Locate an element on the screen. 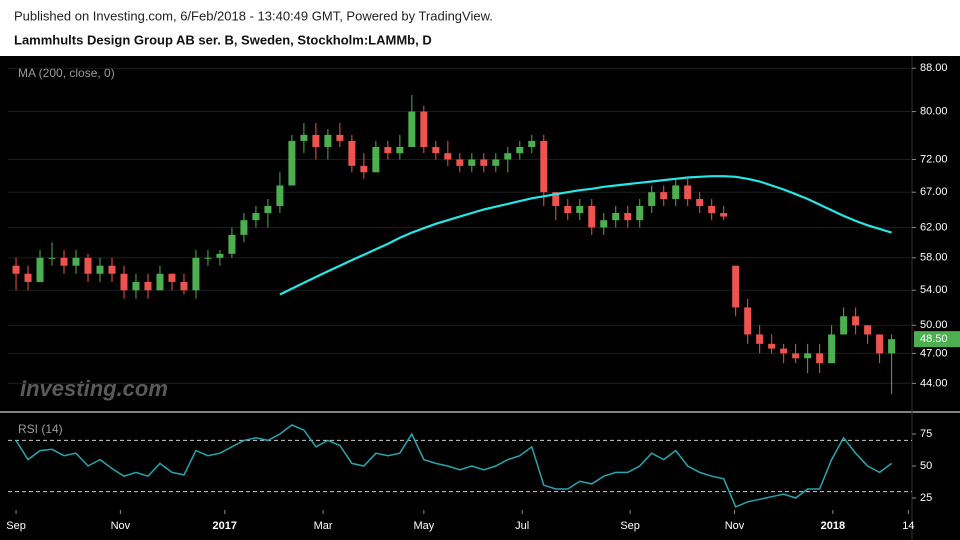 The image size is (960, 540). y-tick-label: 88.00 is located at coordinates (934, 68).